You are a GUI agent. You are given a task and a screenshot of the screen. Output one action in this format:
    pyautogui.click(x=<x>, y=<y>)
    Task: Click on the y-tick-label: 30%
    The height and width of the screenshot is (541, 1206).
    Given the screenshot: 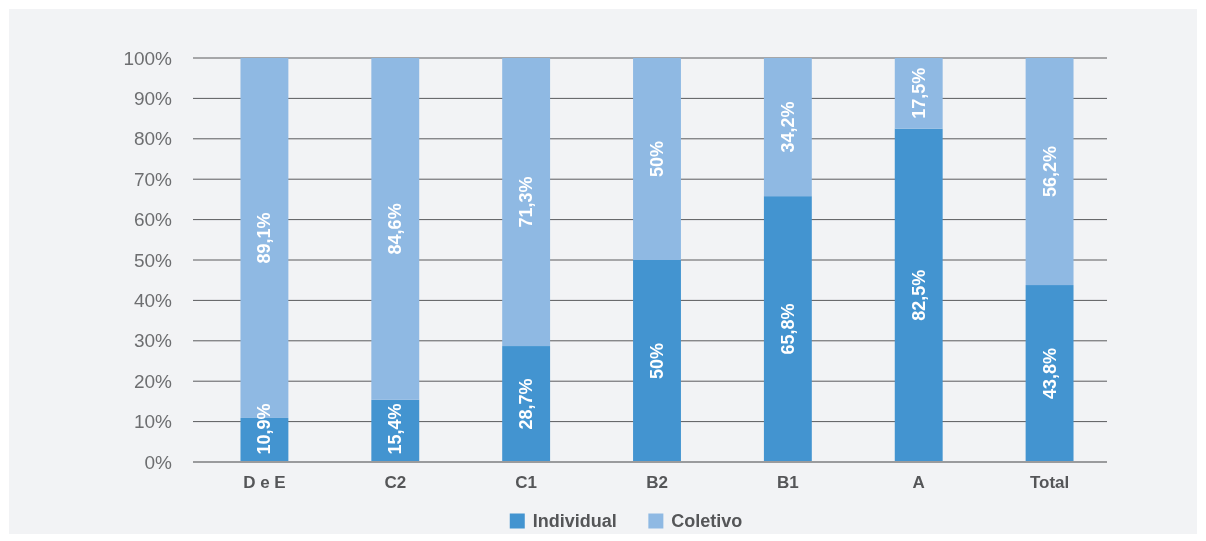 What is the action you would take?
    pyautogui.click(x=153, y=341)
    